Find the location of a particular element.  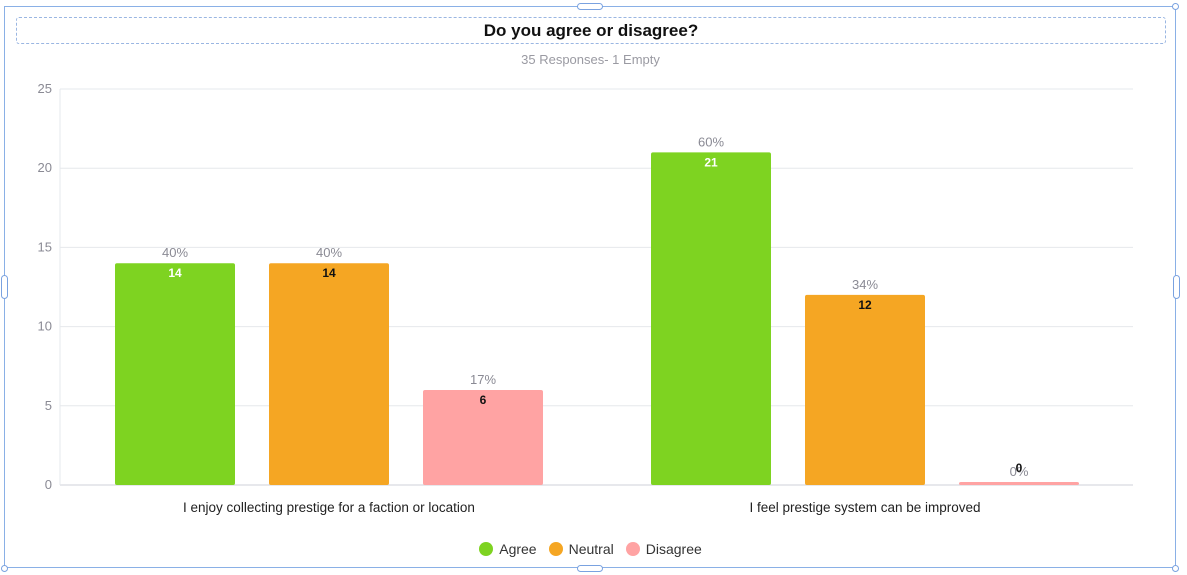

legend-item: Disagree is located at coordinates (663, 549).